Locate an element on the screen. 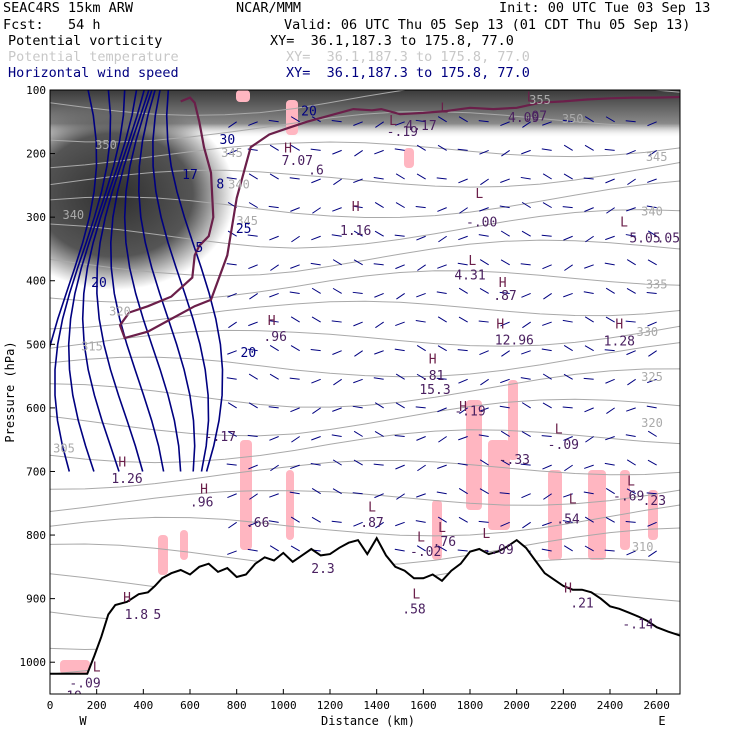 The width and height of the screenshot is (740, 740). x-axis-label: Distance (km) is located at coordinates (368, 721).